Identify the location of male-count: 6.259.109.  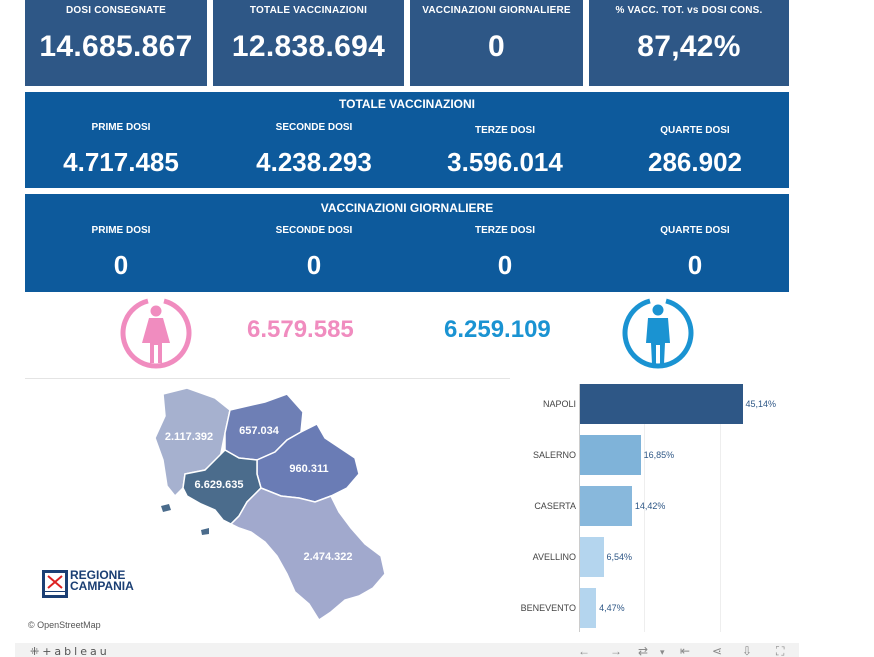
(497, 329).